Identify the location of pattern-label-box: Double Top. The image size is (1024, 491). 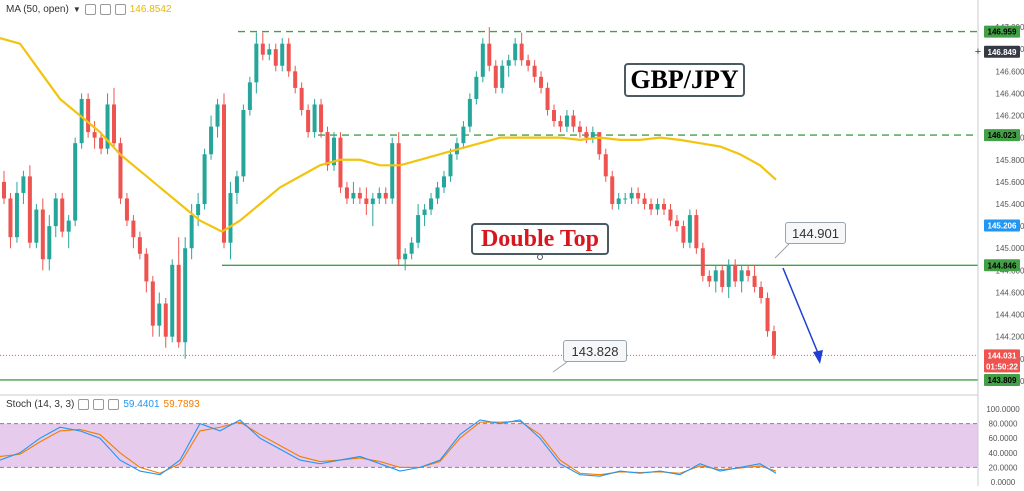
(540, 239).